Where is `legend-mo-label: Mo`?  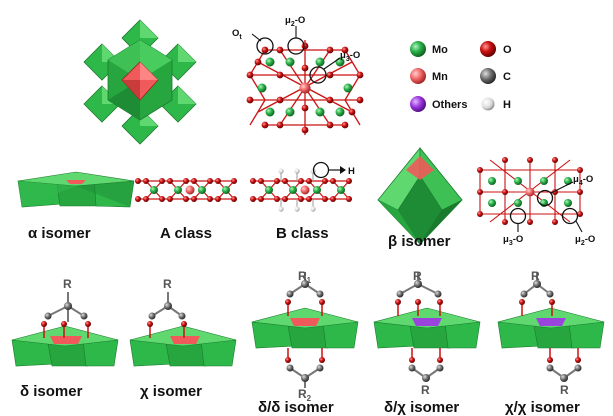 legend-mo-label: Mo is located at coordinates (440, 50).